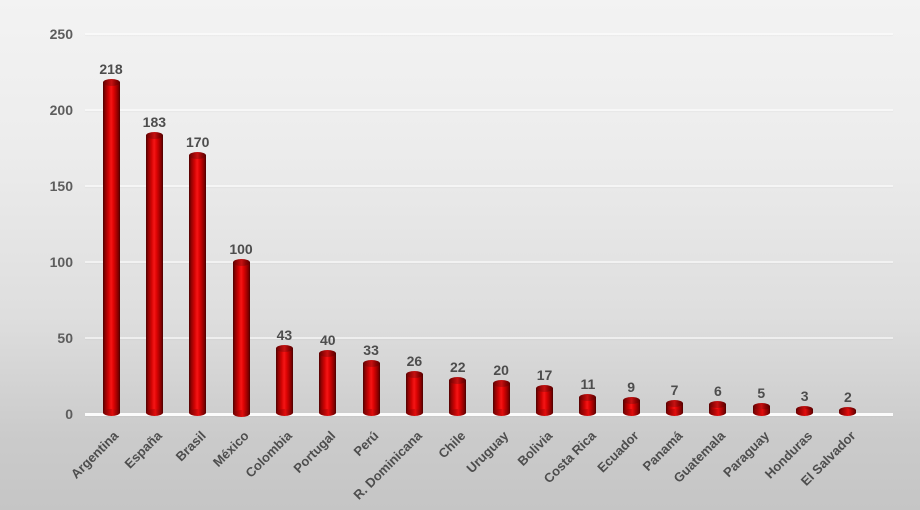 This screenshot has height=510, width=920. I want to click on y-axis-tick-label: 200, so click(61, 109).